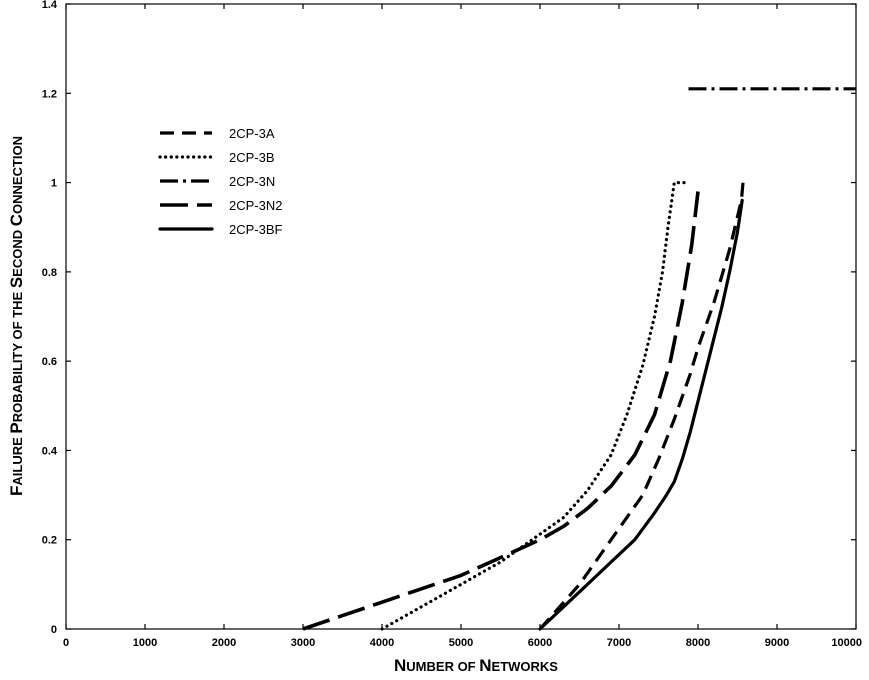  Describe the element at coordinates (49, 94) in the screenshot. I see `y-tick-label: 1.2` at that location.